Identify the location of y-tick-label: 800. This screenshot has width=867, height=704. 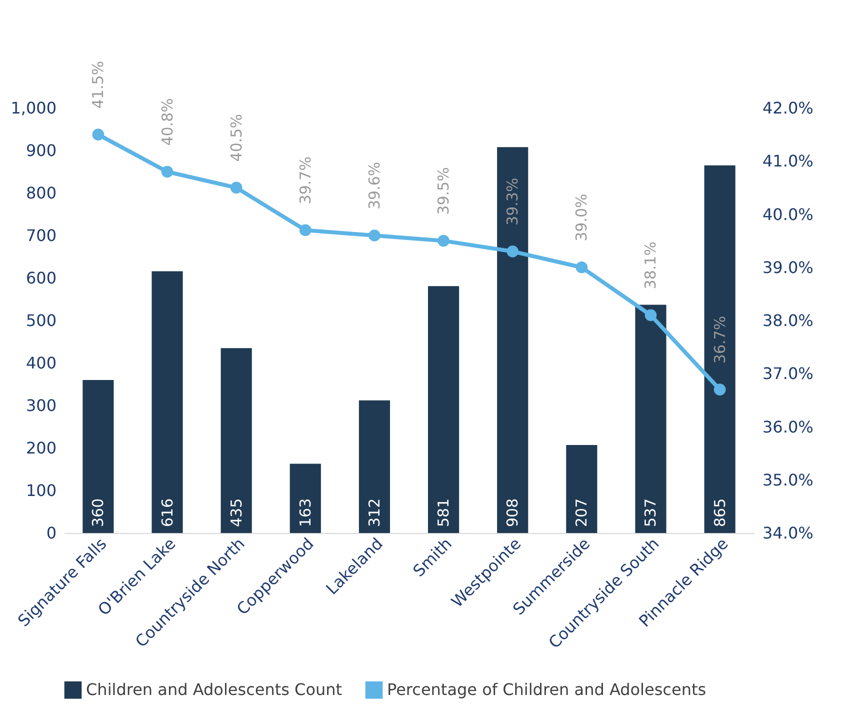
(41, 193).